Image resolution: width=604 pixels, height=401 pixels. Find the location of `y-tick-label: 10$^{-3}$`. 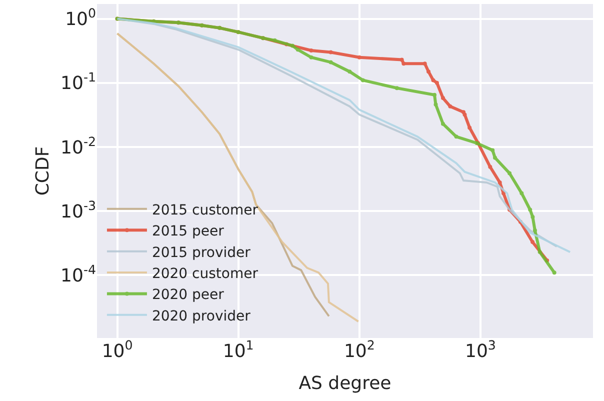

y-tick-label: 10$^{-3}$ is located at coordinates (78, 210).